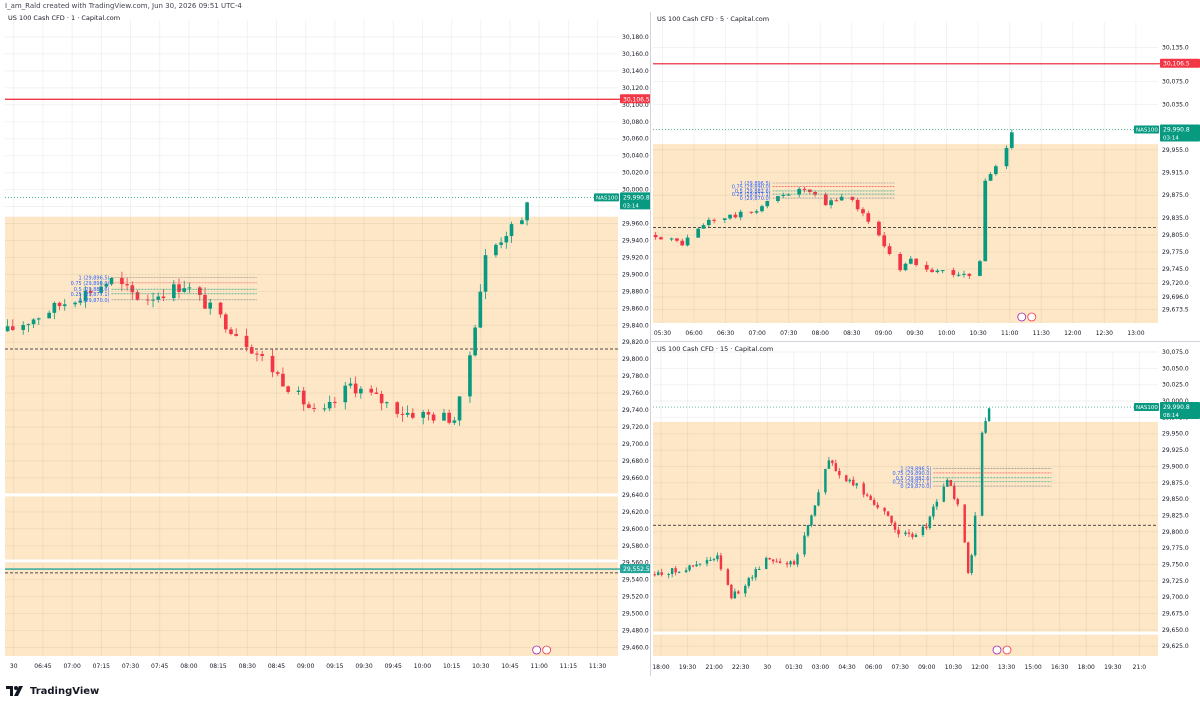  I want to click on y-tick-label: 30,135.0, so click(1175, 48).